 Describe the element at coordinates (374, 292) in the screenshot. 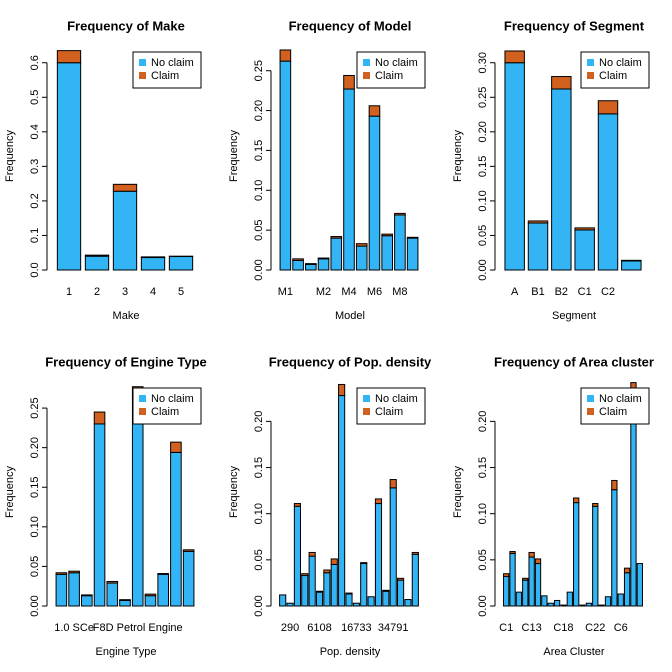

I see `x-tick-label: M6` at that location.